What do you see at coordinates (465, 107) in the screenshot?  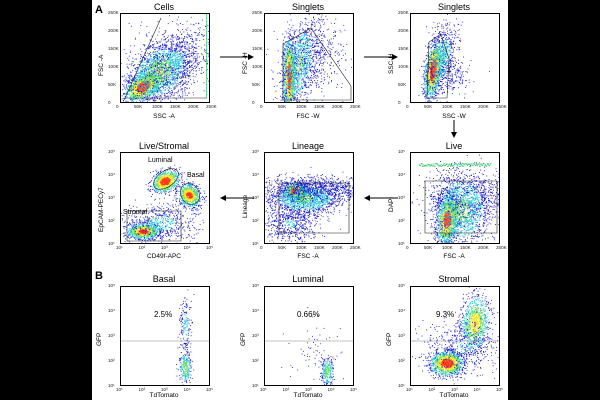 I see `sing2-x-tick: 150K` at bounding box center [465, 107].